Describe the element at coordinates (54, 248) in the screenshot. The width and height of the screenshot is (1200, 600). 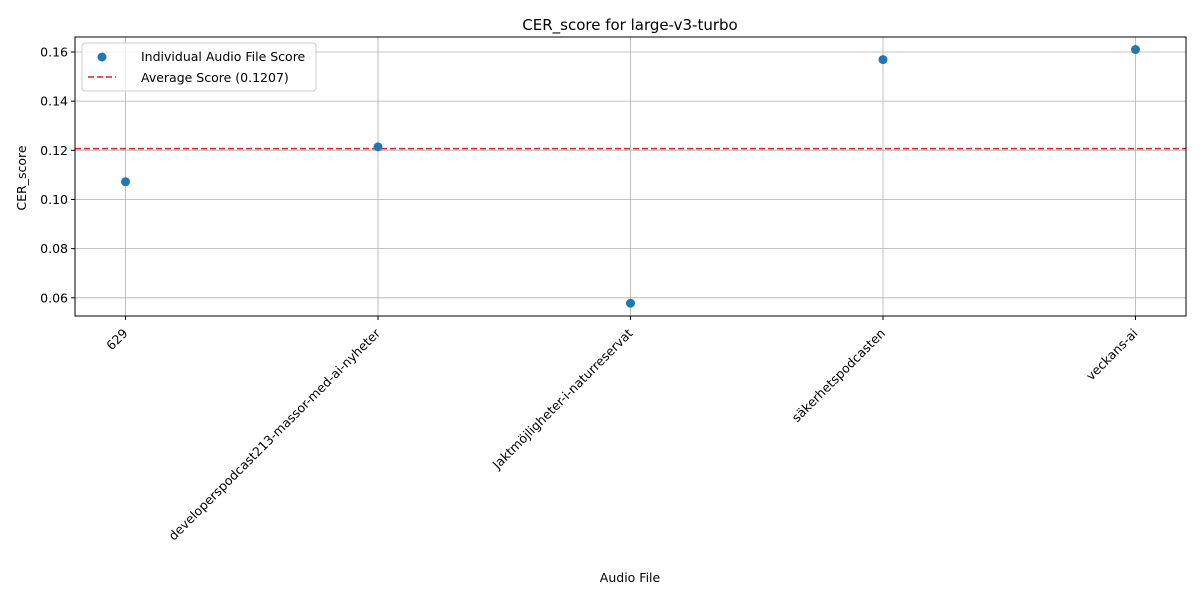
I see `y-tick-label: 0.08` at that location.